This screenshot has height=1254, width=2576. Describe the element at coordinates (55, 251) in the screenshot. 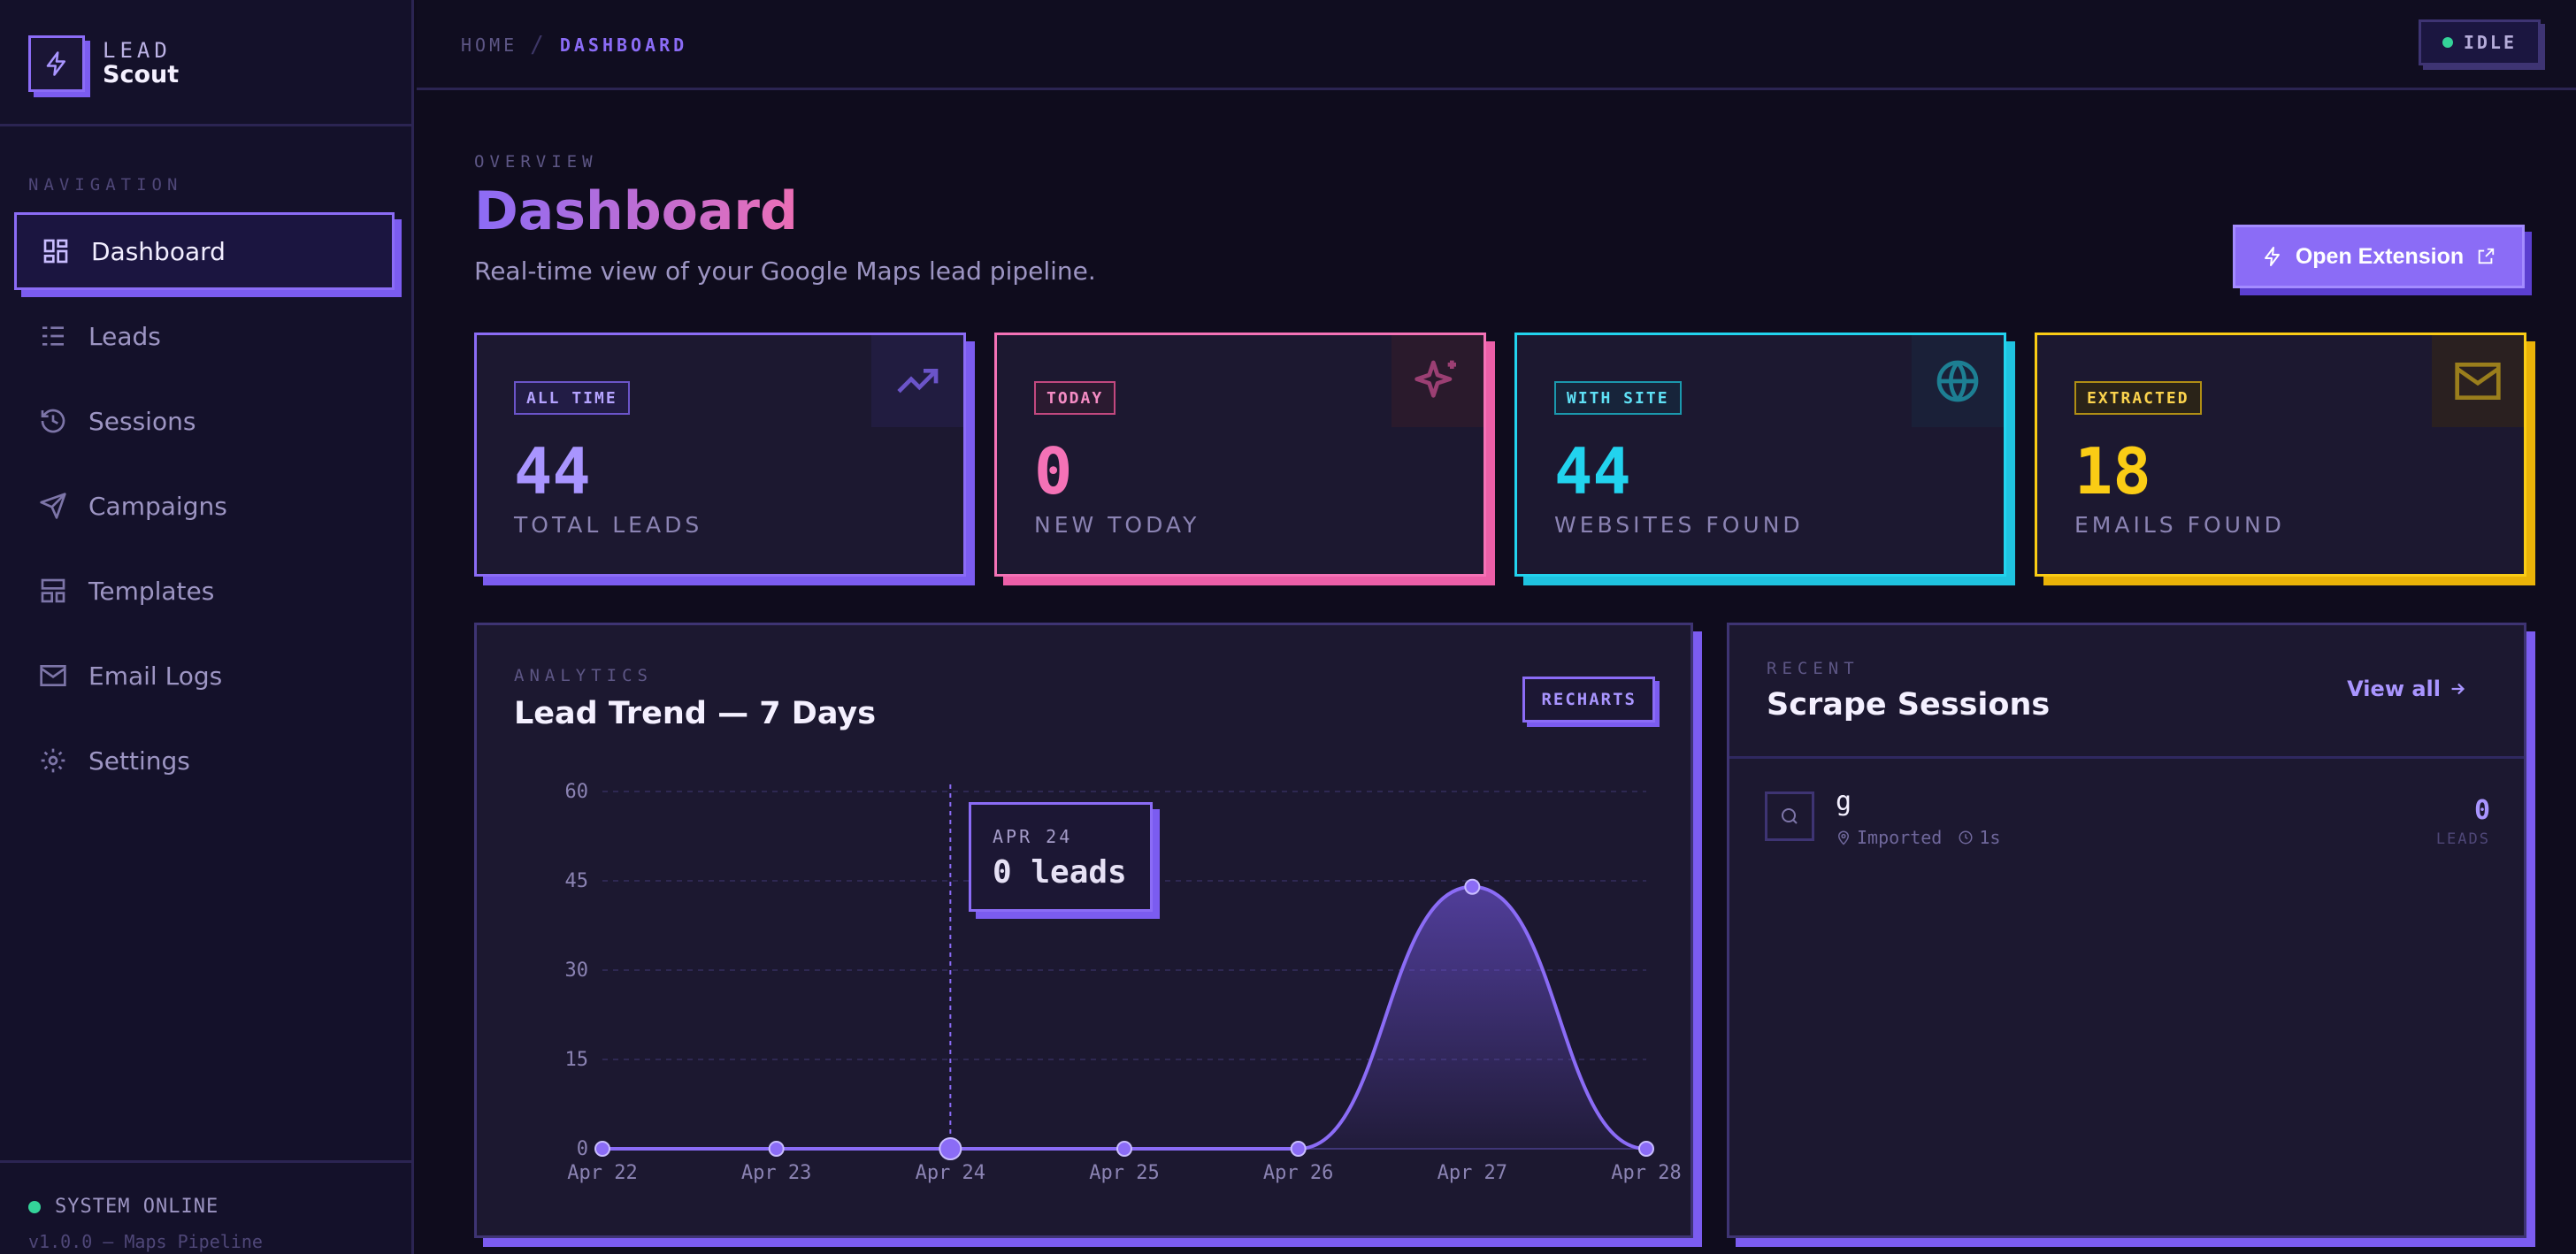

I see `dashboard-icon` at that location.